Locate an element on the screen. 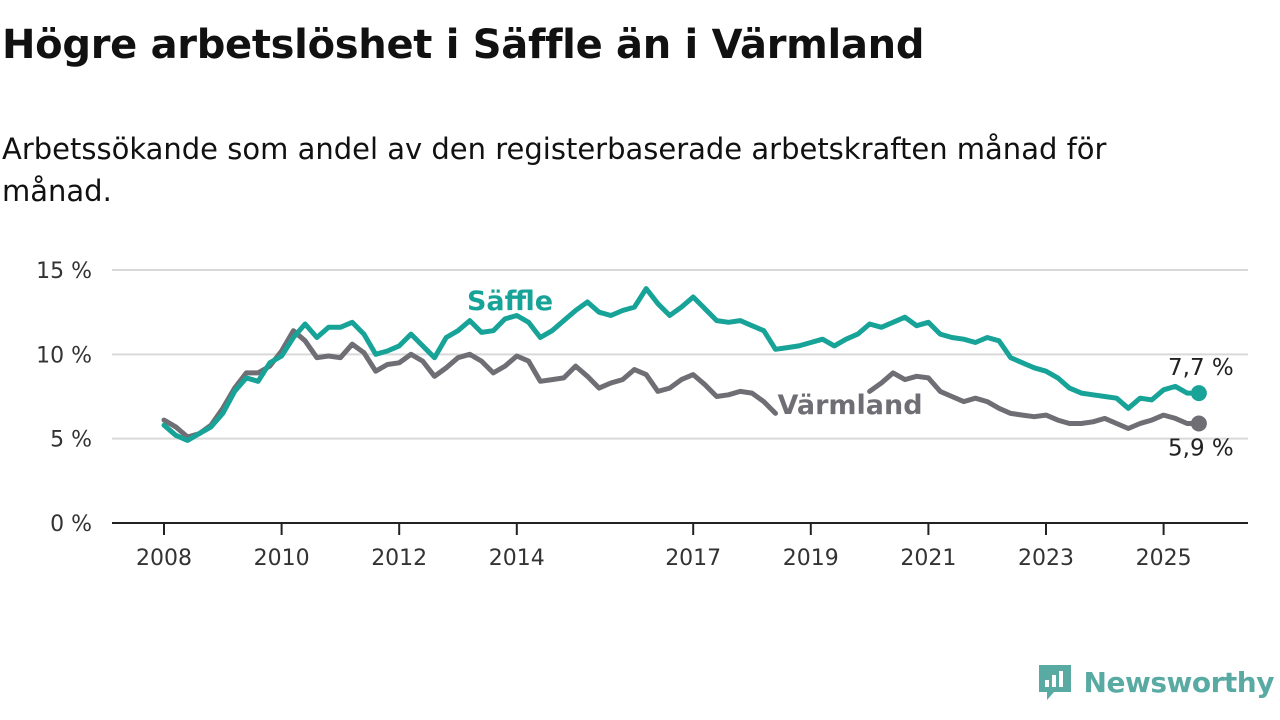 This screenshot has width=1280, height=720. x-tick-label: 2021 is located at coordinates (928, 558).